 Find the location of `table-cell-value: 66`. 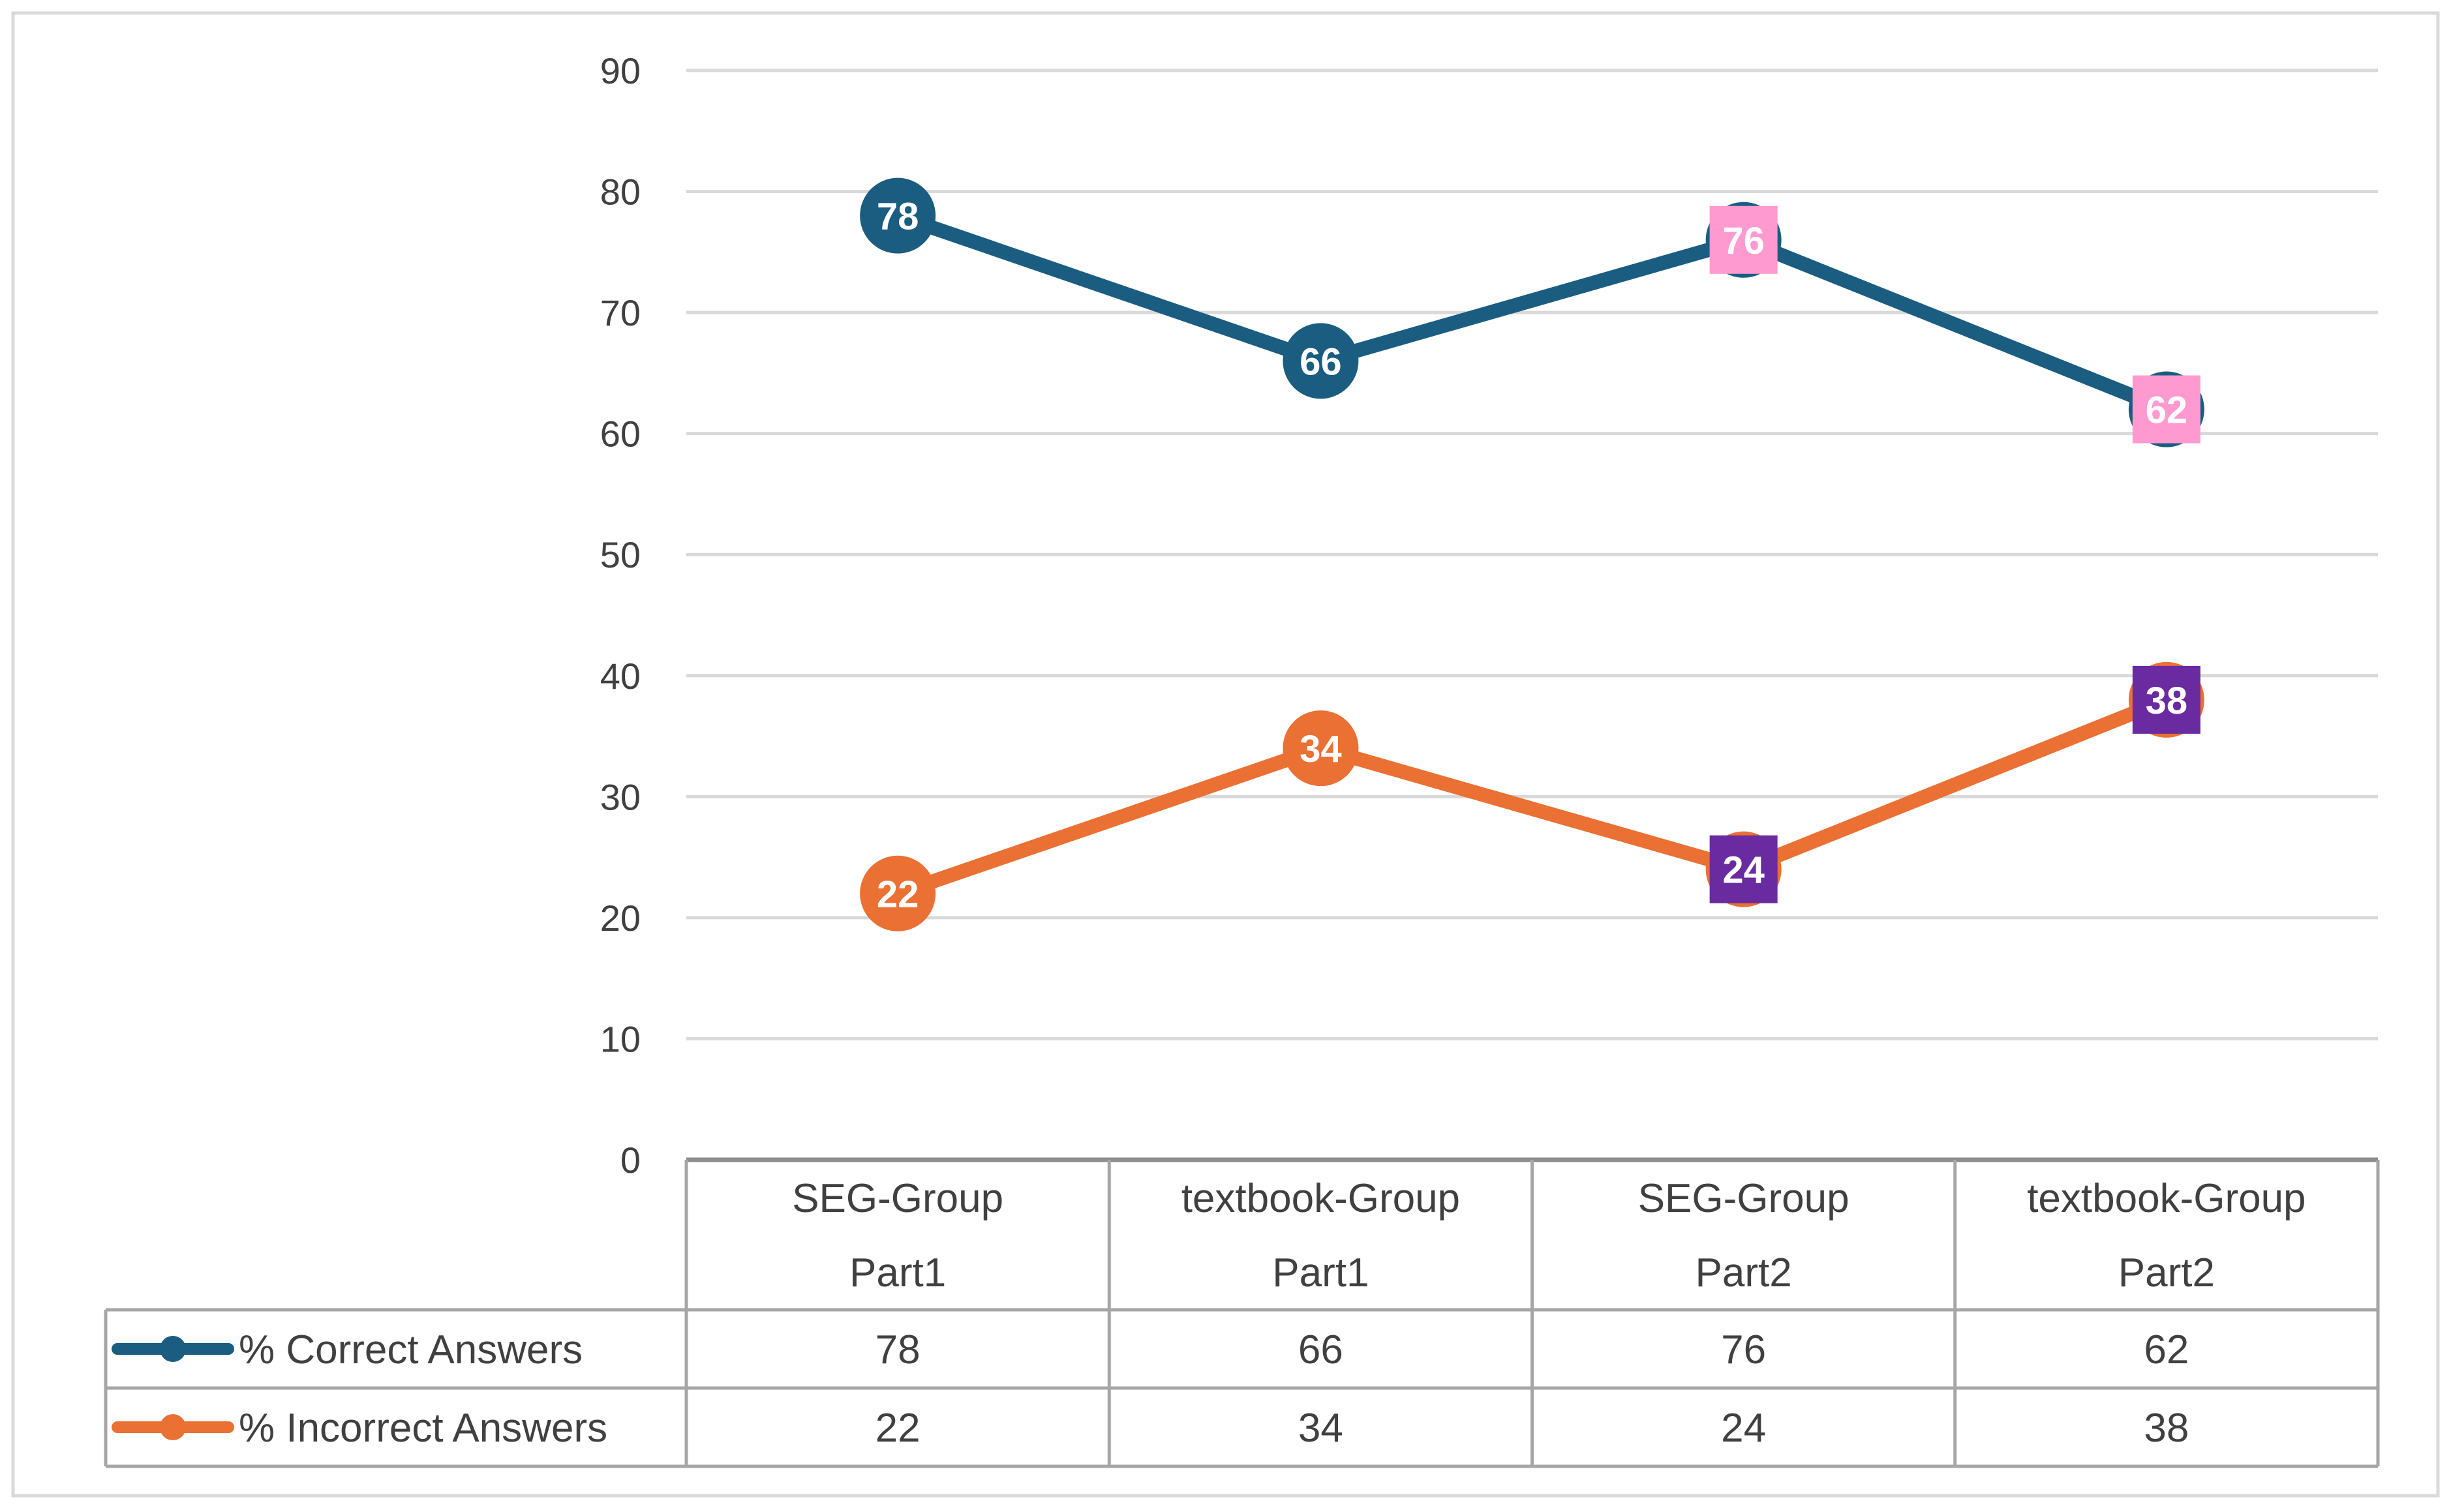

table-cell-value: 66 is located at coordinates (1320, 1349).